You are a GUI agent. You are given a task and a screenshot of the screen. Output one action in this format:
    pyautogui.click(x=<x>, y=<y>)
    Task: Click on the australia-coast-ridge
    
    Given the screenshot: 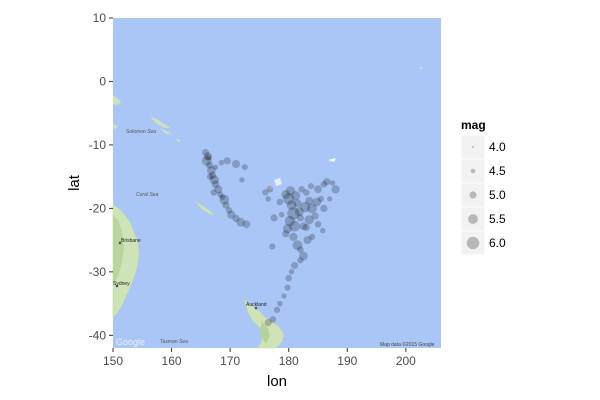 What is the action you would take?
    pyautogui.click(x=118, y=250)
    